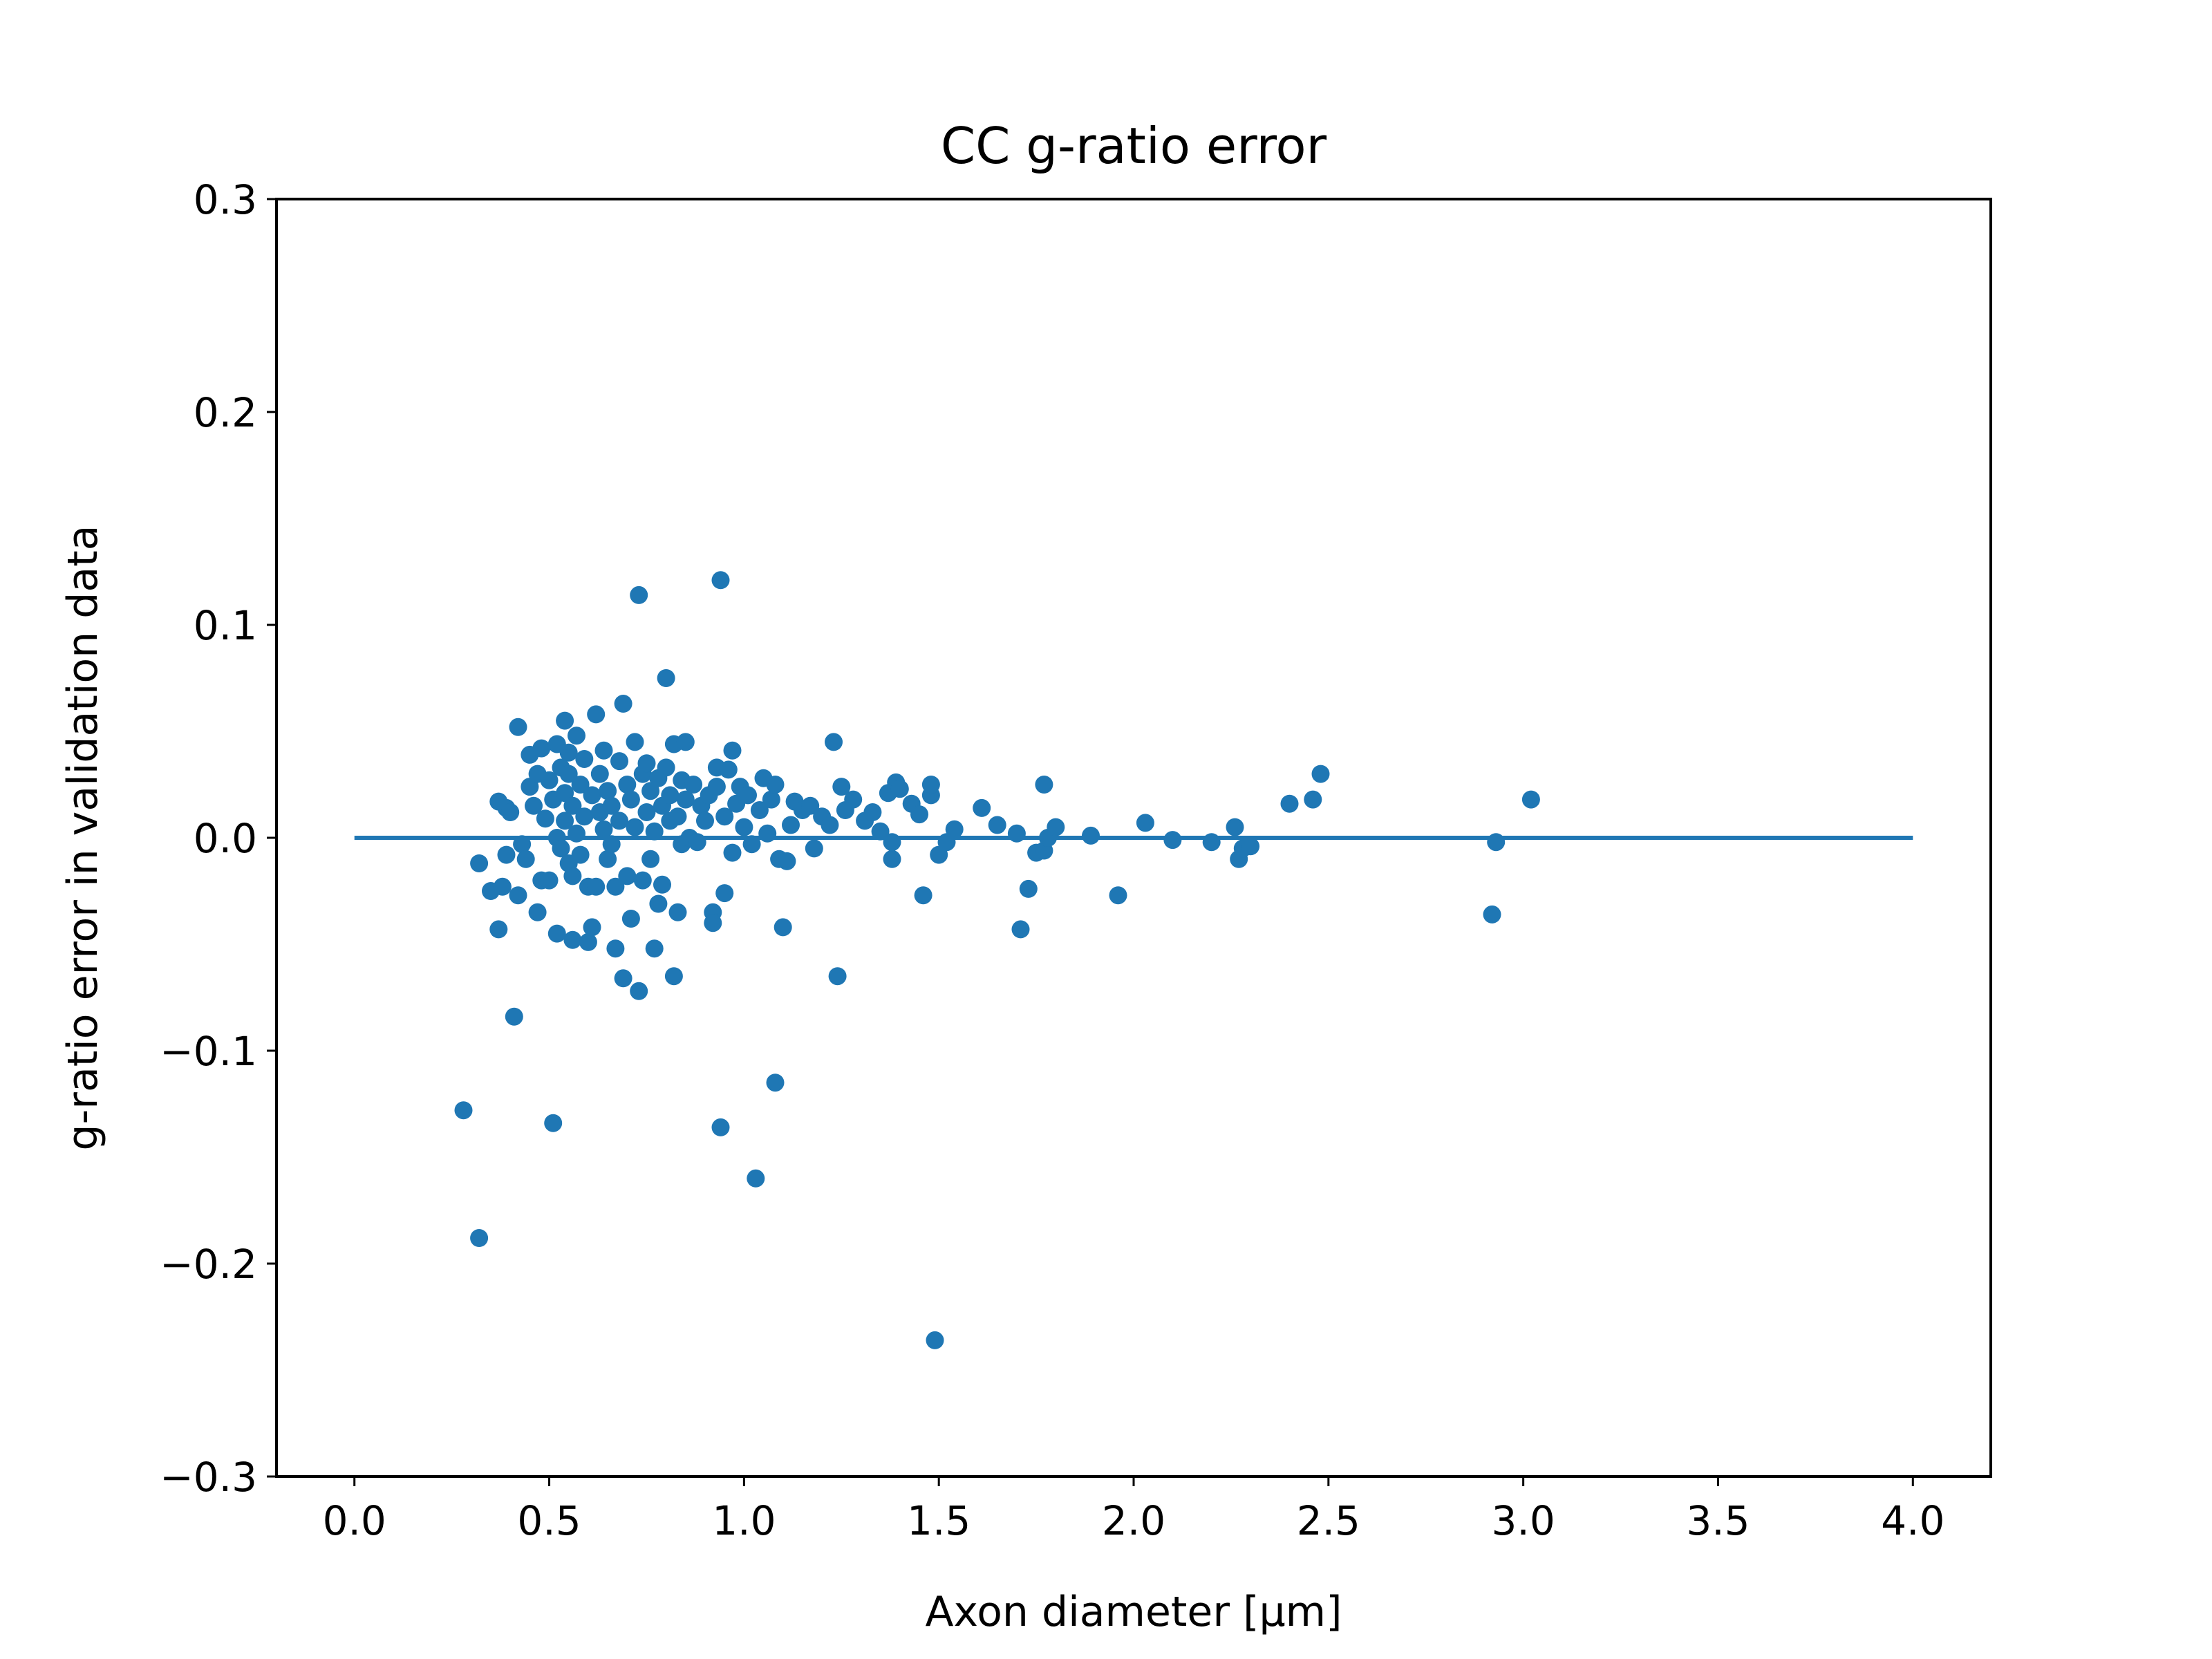  What do you see at coordinates (225, 199) in the screenshot?
I see `y-tick-label: 0.3` at bounding box center [225, 199].